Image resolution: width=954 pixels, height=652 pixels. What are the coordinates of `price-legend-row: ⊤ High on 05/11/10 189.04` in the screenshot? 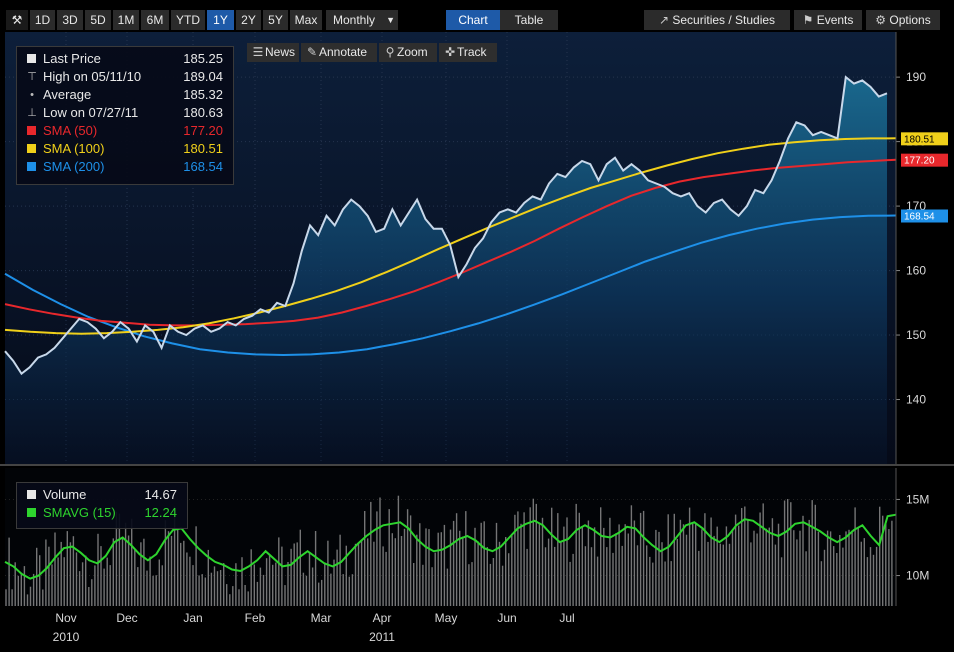 It's located at (125, 77).